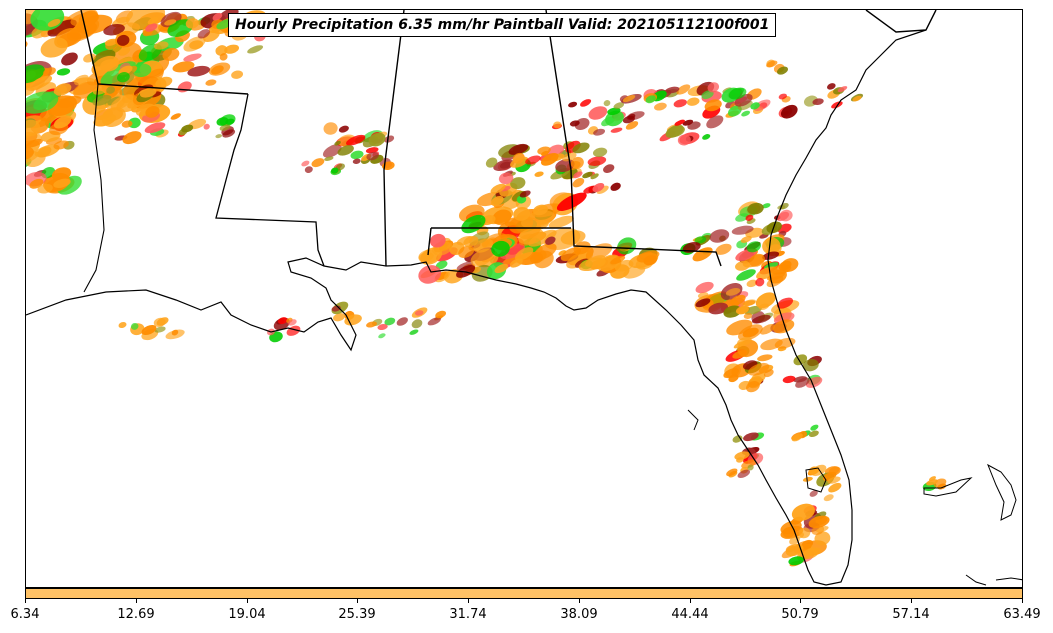 The image size is (1053, 633). I want to click on colorbar-tick-label: 25.39, so click(357, 614).